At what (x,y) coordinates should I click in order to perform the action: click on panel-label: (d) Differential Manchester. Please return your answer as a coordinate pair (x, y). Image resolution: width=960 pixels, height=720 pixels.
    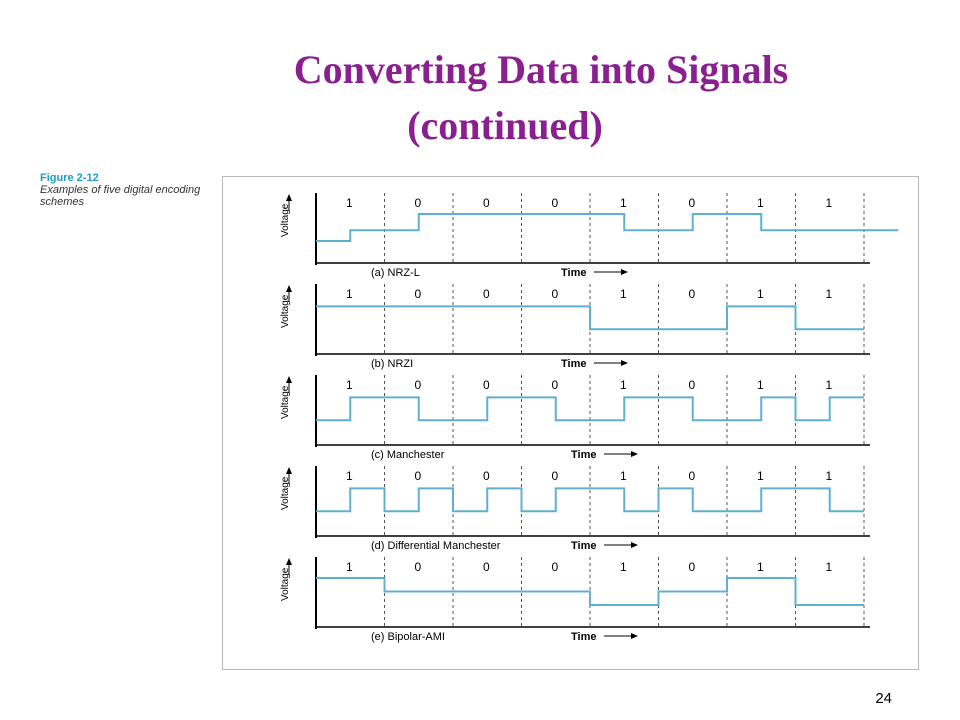
    Looking at the image, I should click on (436, 546).